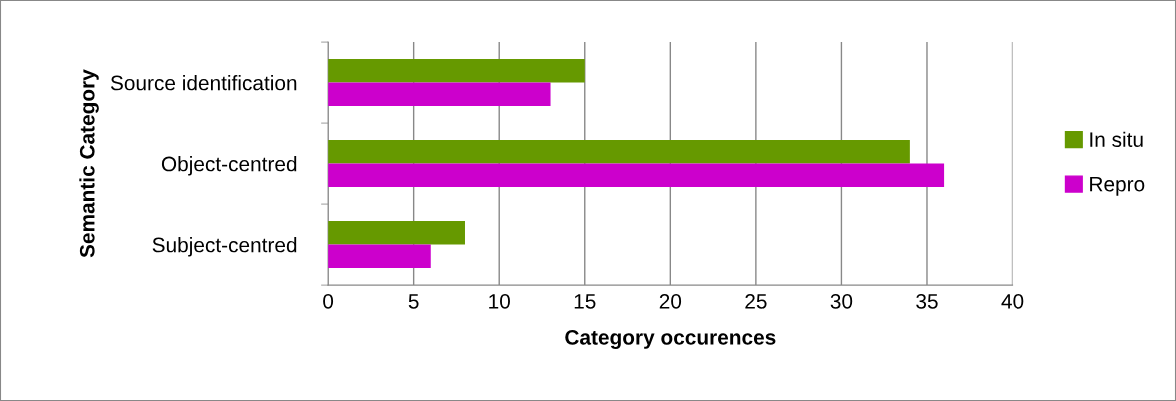 This screenshot has width=1176, height=401. What do you see at coordinates (1012, 301) in the screenshot?
I see `x-tick-label: 40` at bounding box center [1012, 301].